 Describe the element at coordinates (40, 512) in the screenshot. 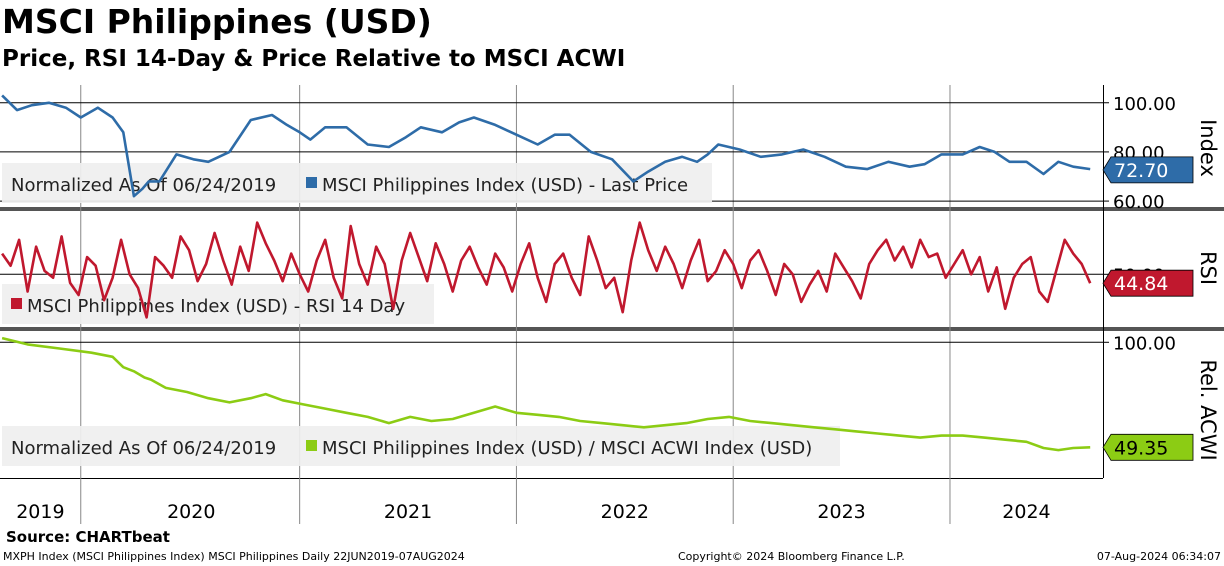

I see `x-tick-label-2019: 2019` at that location.